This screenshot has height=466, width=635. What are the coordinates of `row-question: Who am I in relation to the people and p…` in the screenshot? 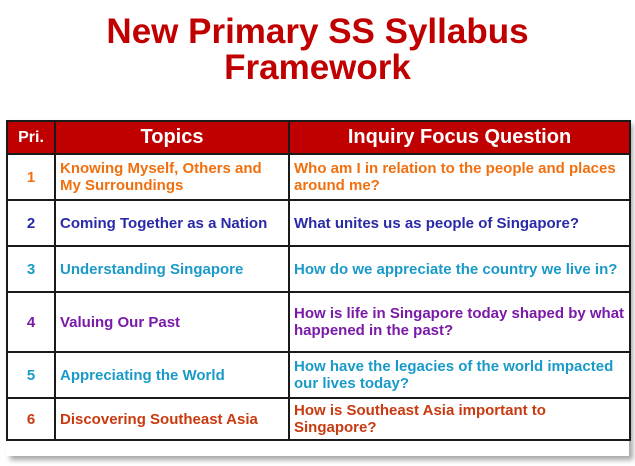 It's located at (459, 177).